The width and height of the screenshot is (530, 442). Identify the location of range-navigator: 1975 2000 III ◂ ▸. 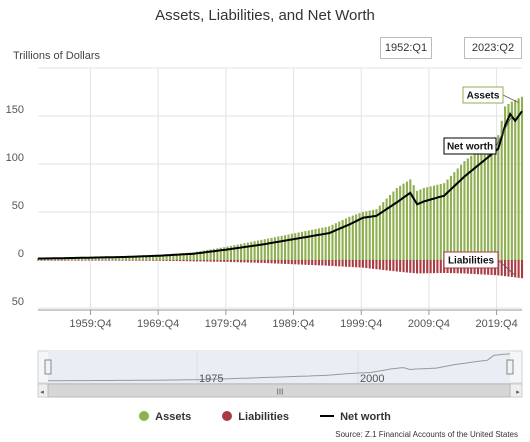
(280, 374).